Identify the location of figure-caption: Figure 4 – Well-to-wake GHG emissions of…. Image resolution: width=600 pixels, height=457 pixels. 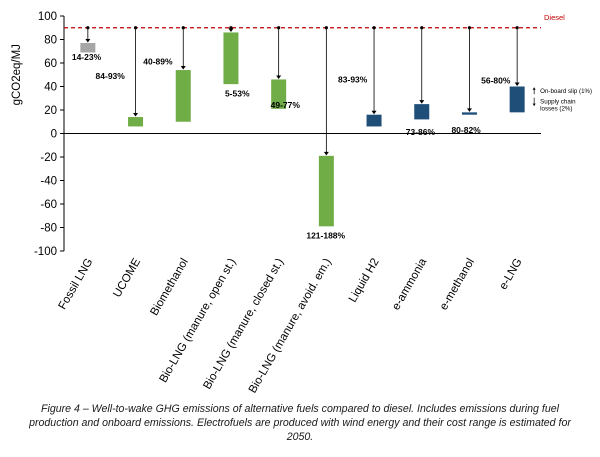
(300, 423).